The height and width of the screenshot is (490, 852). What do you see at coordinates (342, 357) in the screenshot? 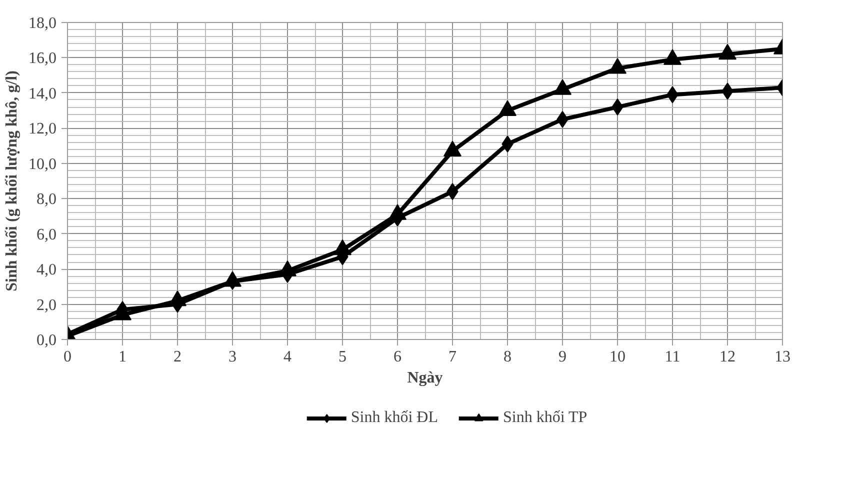
I see `x-tick-label: 5` at bounding box center [342, 357].